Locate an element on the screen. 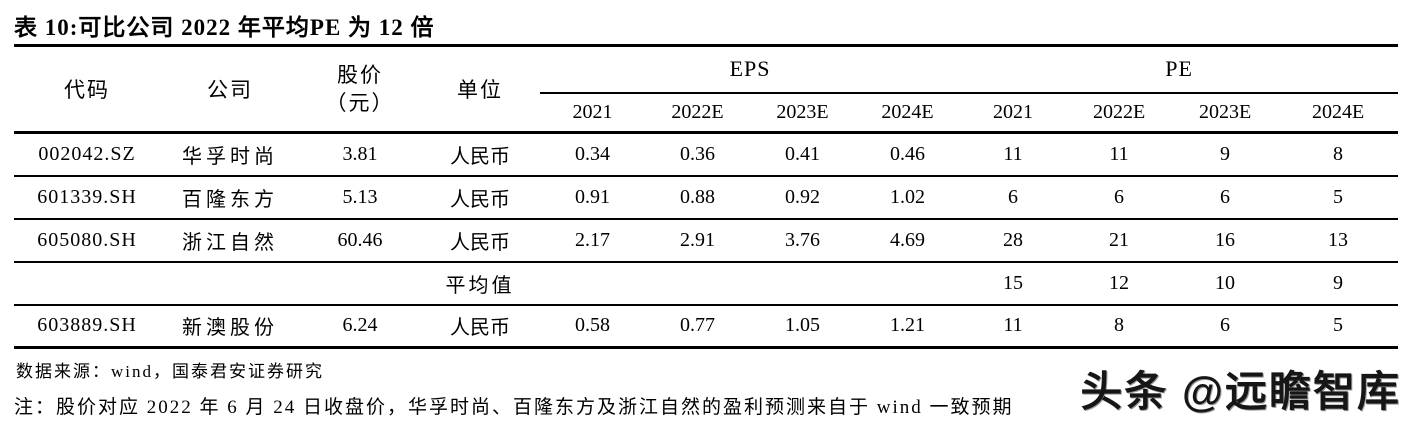  average-row: 平均值 15 12 10 9 is located at coordinates (706, 283).